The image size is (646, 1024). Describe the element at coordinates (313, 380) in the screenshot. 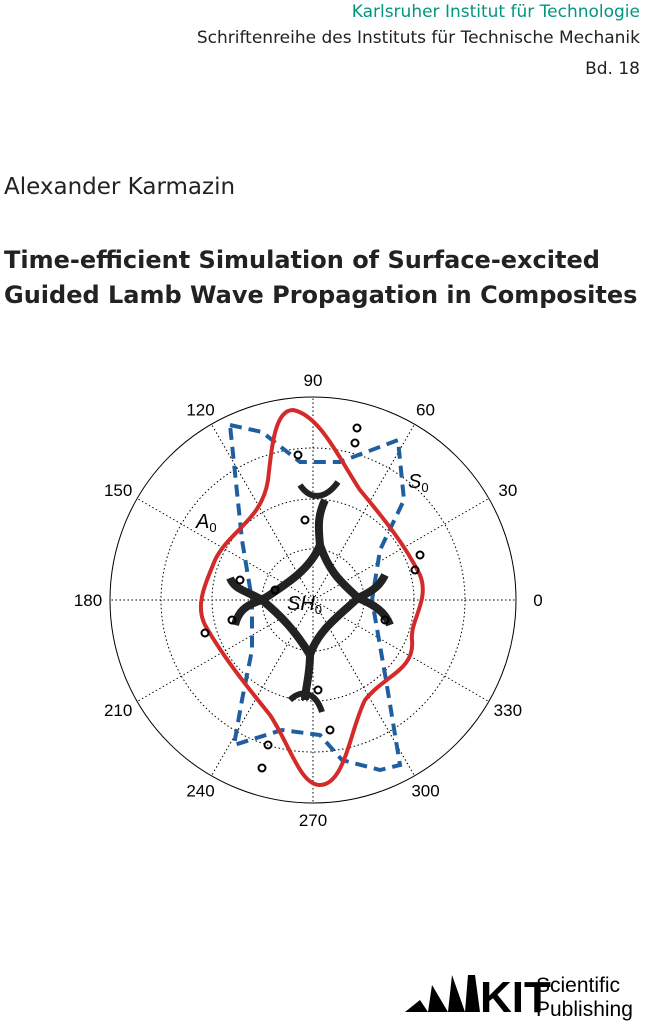

I see `angle-label: 90` at that location.